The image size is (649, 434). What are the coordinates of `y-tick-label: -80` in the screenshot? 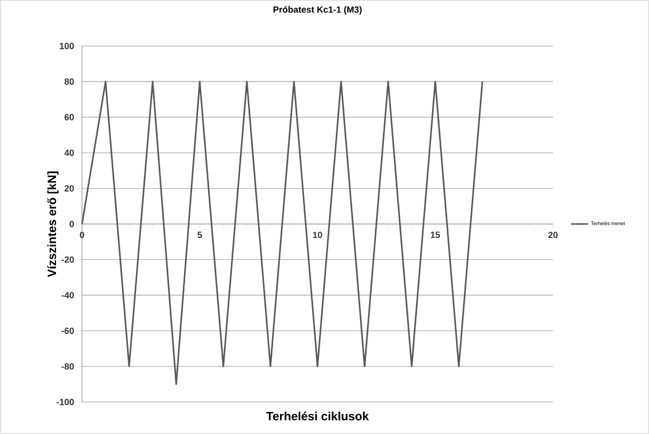 It's located at (68, 366).